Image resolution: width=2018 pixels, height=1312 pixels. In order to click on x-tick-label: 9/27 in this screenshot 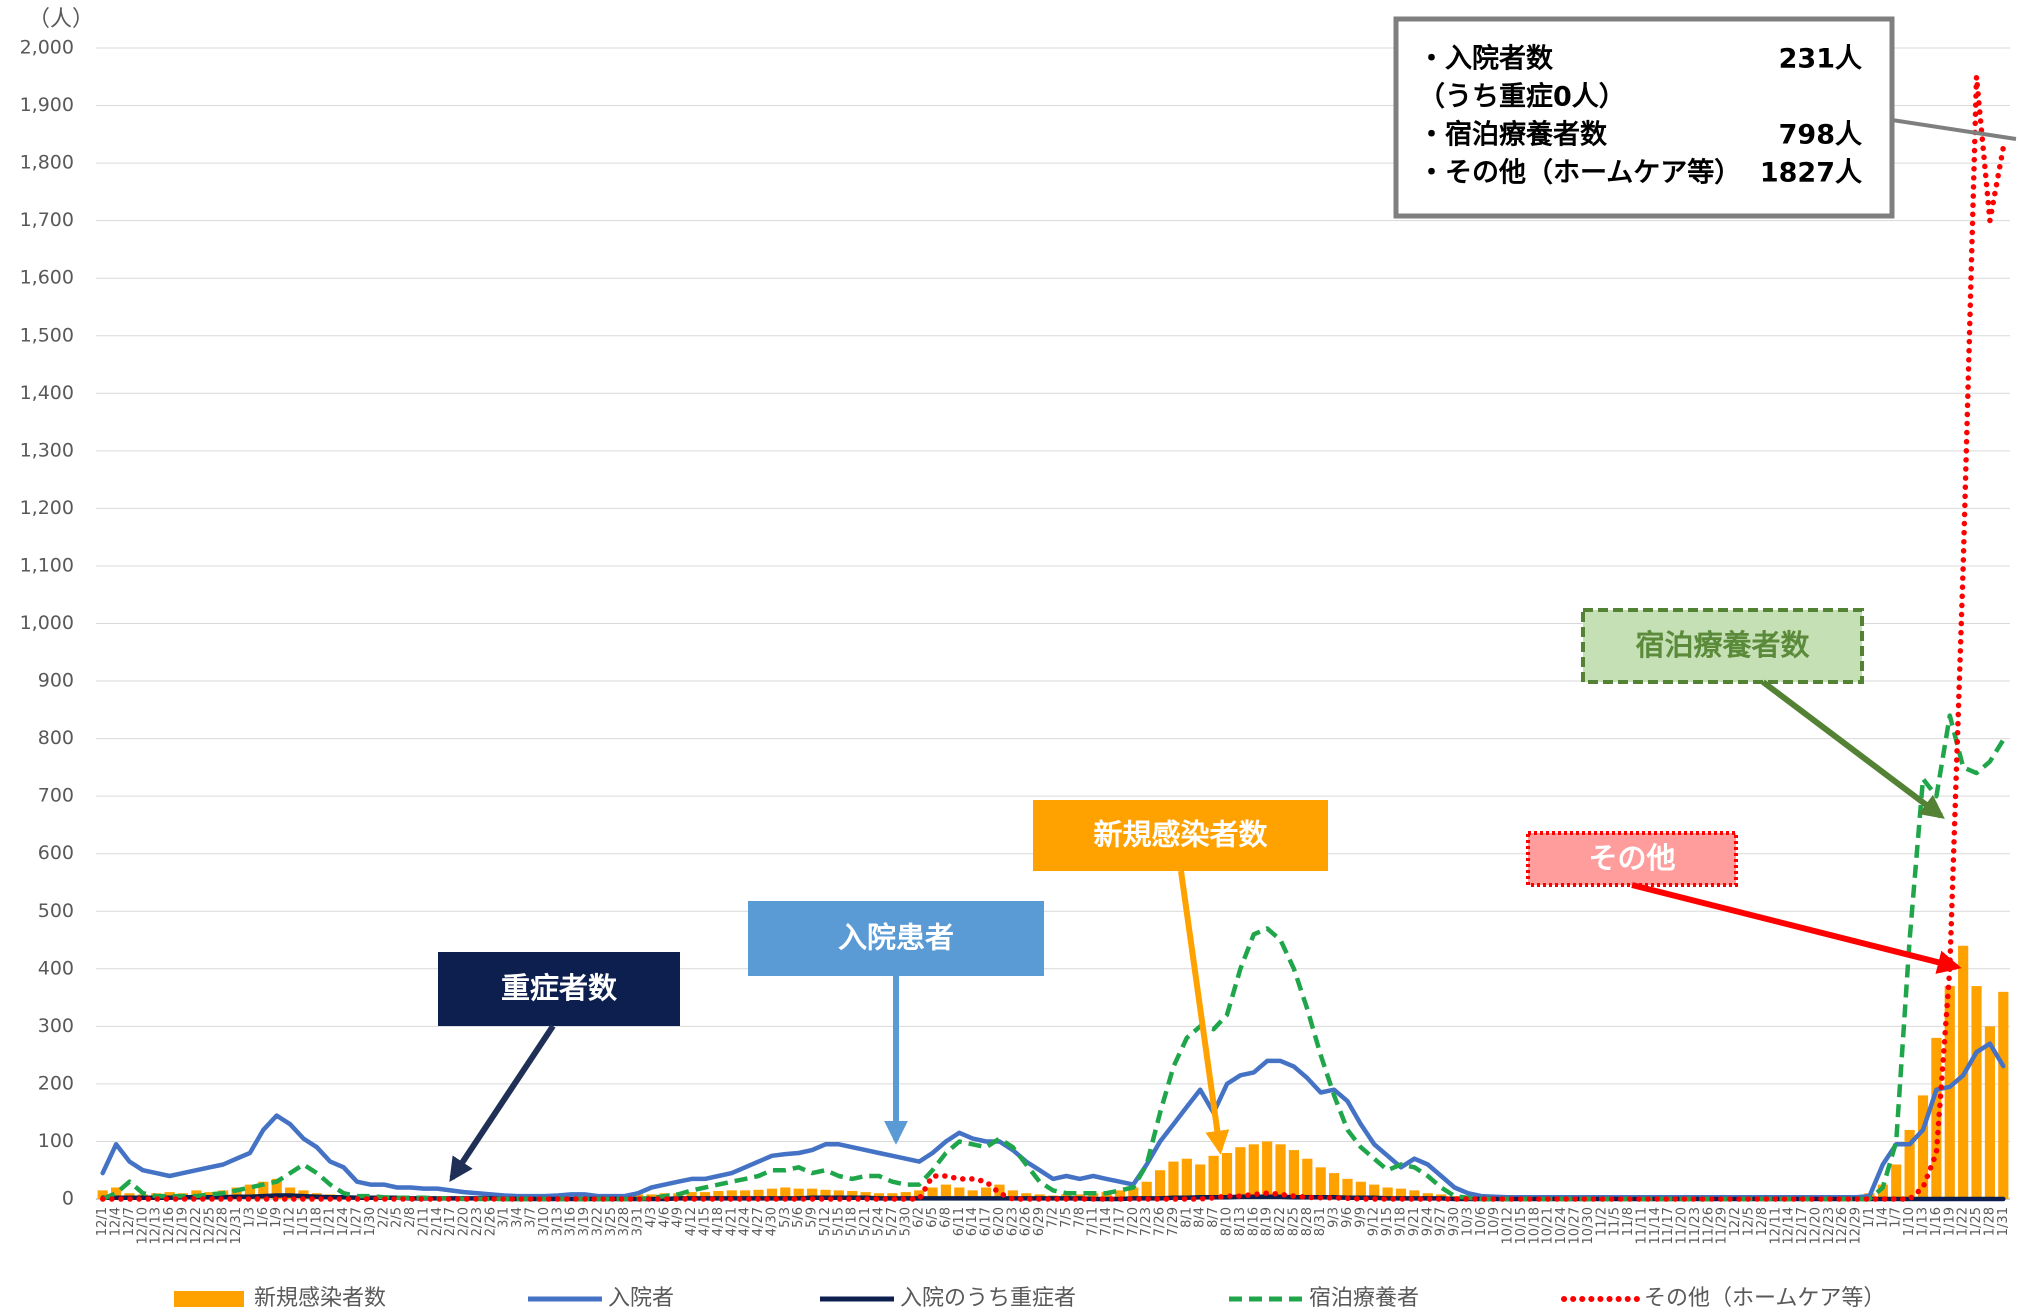, I will do `click(1441, 1221)`.